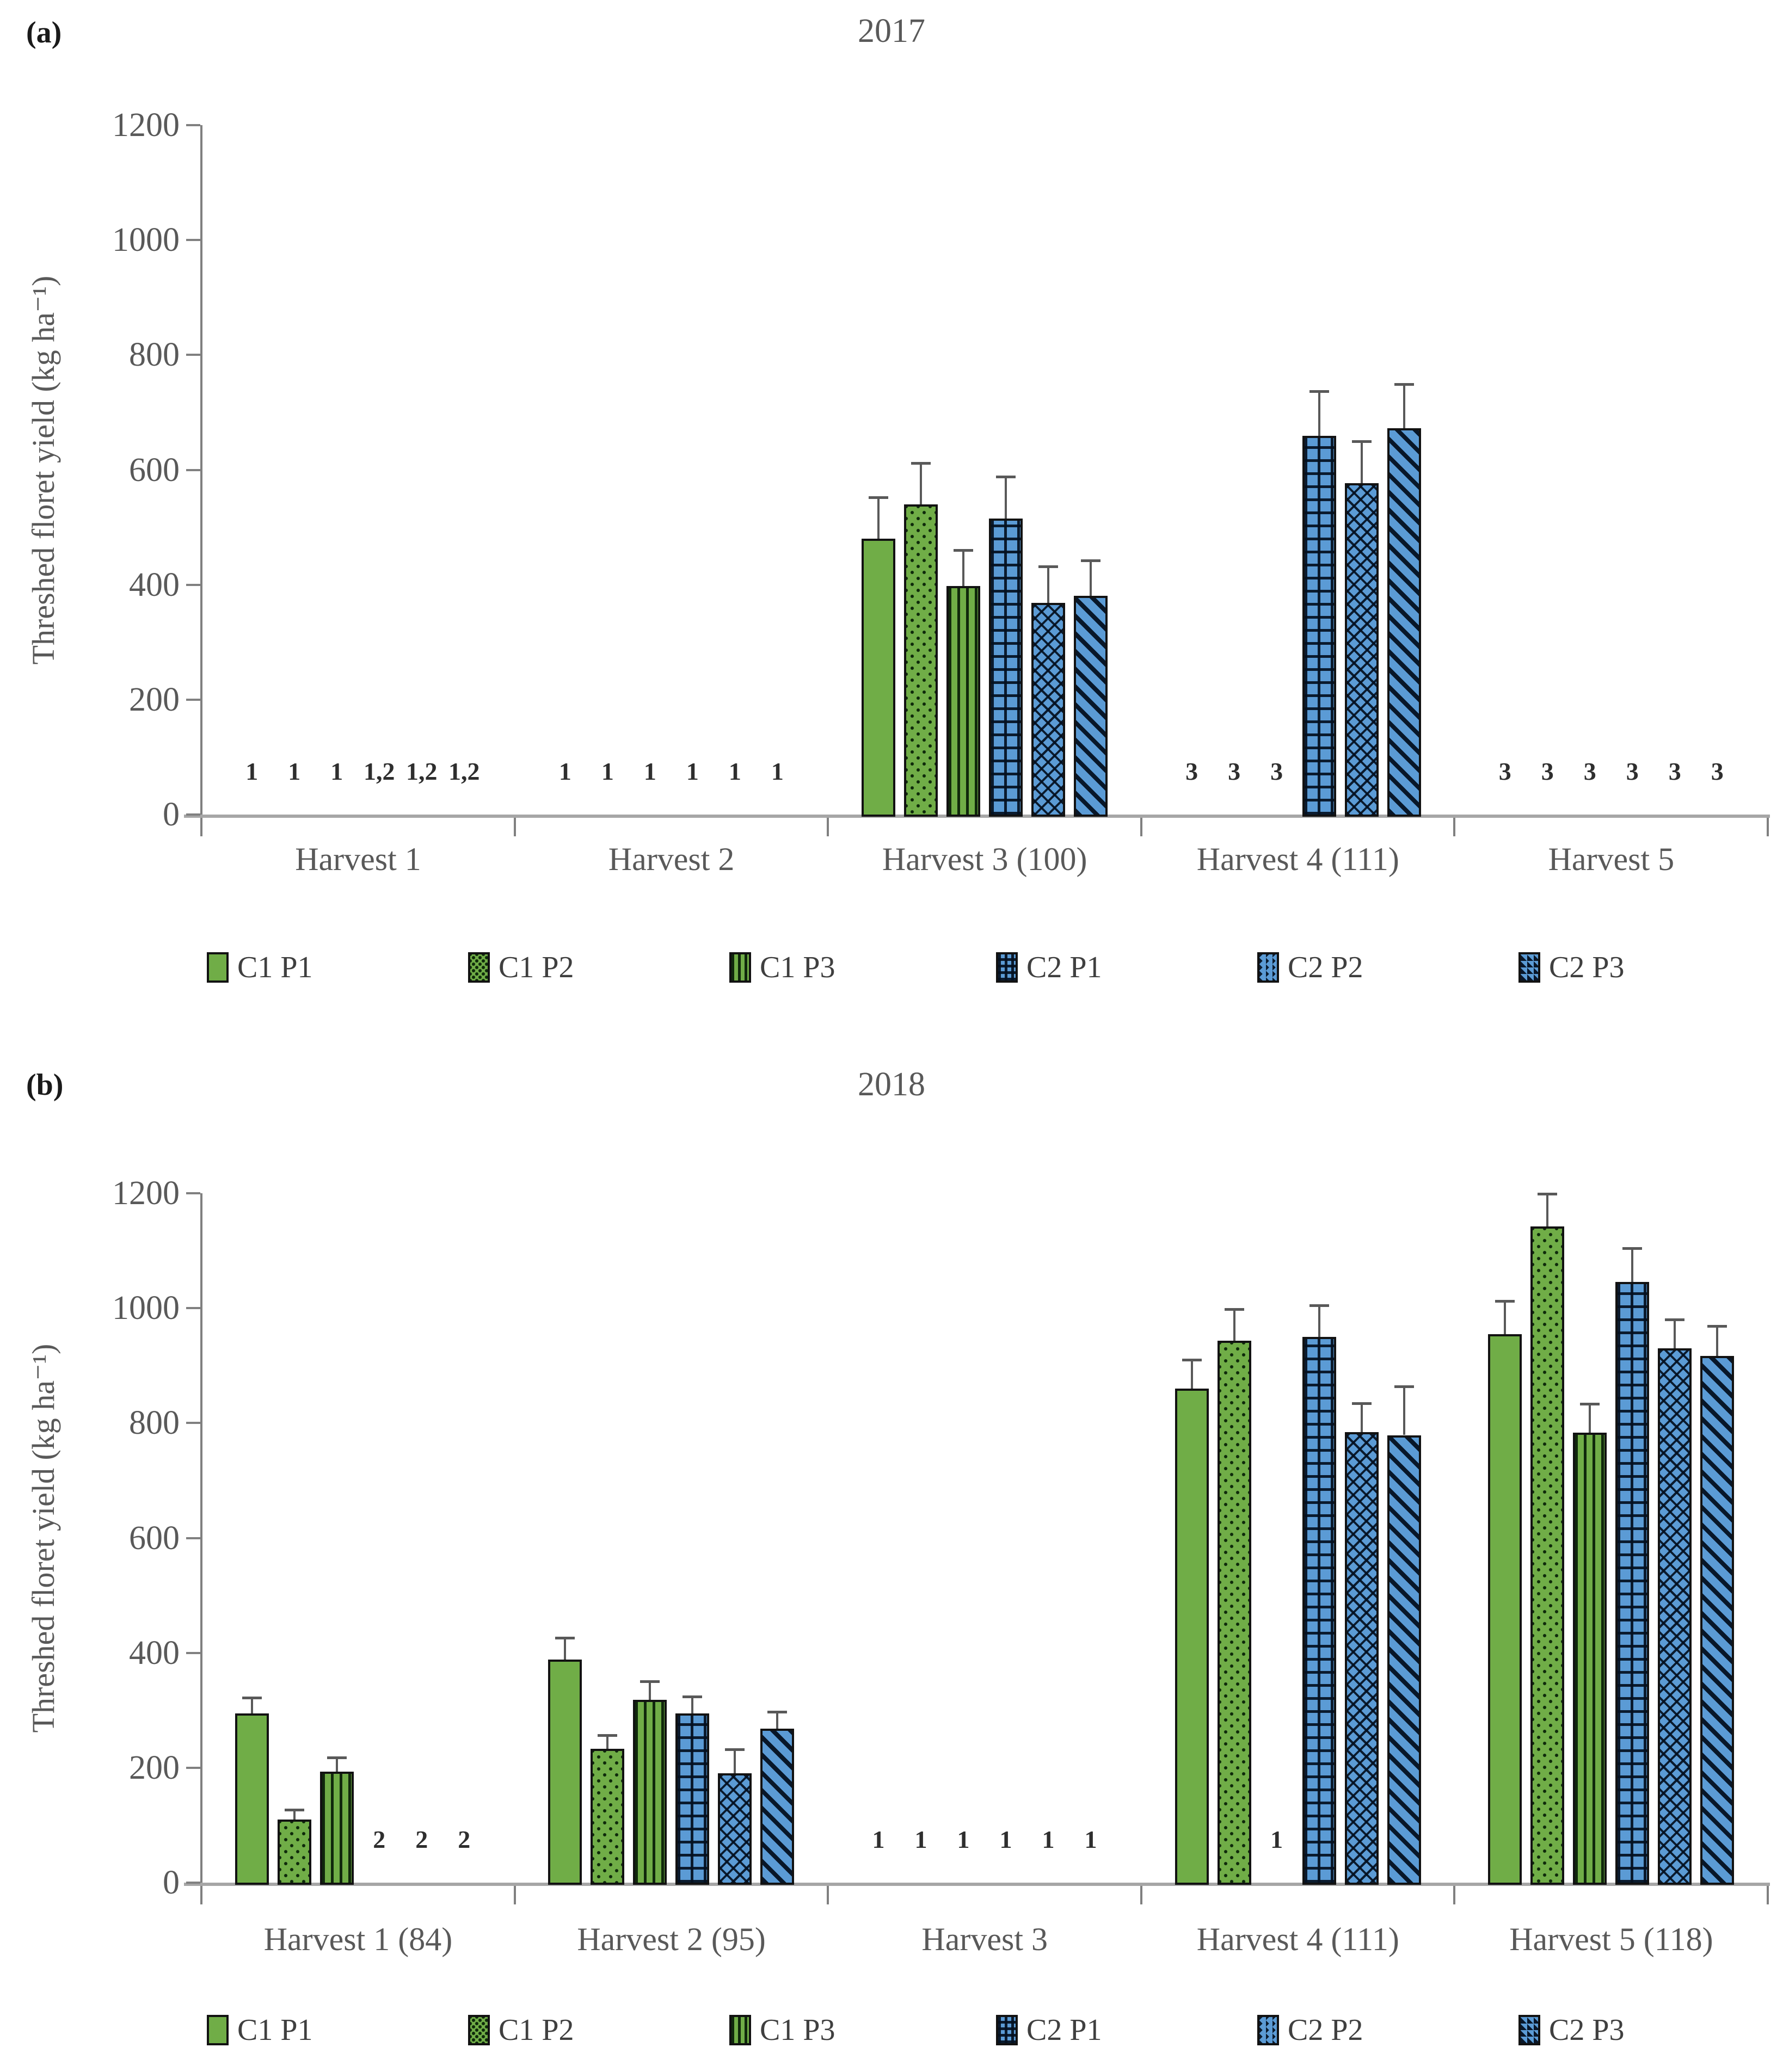 Image resolution: width=1783 pixels, height=2072 pixels. What do you see at coordinates (671, 1939) in the screenshot?
I see `category-label: Harvest 2 (95)` at bounding box center [671, 1939].